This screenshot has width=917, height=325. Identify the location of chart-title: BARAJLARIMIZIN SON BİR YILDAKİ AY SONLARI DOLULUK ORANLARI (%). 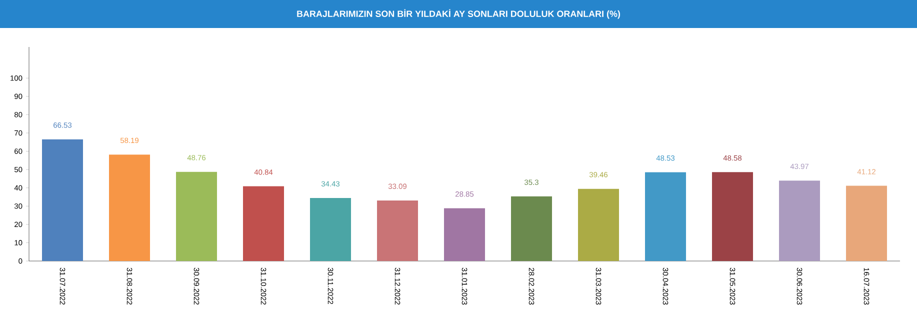
(458, 14).